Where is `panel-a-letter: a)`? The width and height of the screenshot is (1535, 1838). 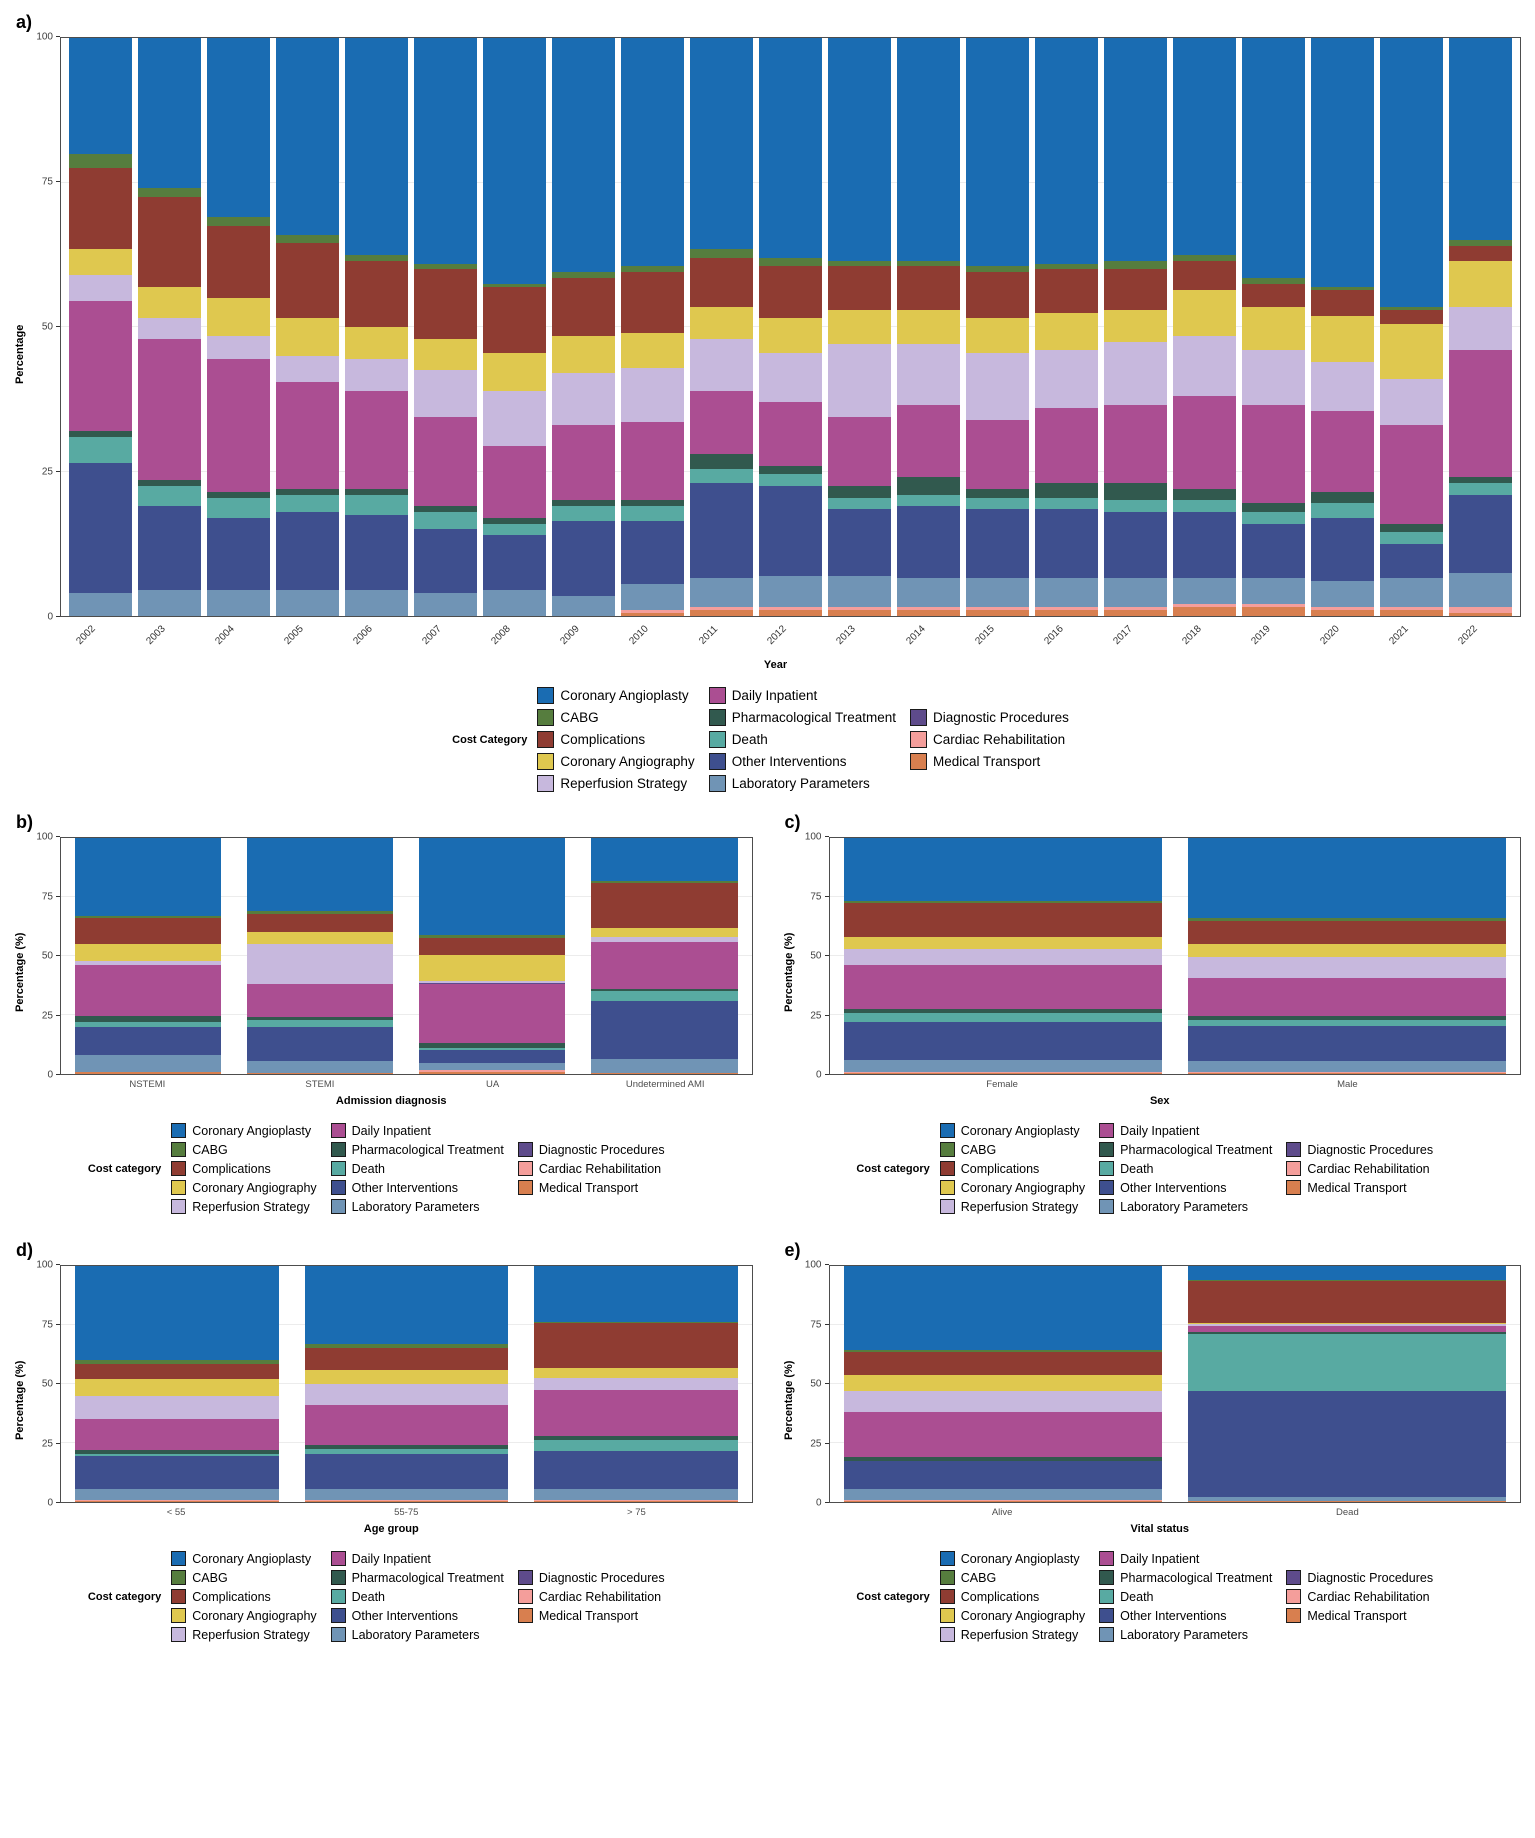
panel-a-letter: a) is located at coordinates (24, 22).